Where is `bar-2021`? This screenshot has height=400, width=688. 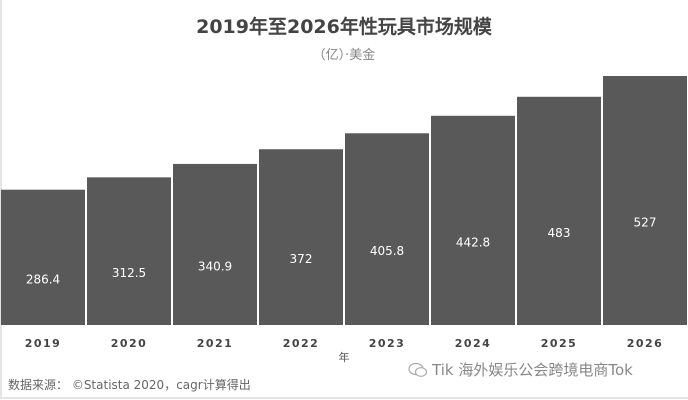 bar-2021 is located at coordinates (215, 244).